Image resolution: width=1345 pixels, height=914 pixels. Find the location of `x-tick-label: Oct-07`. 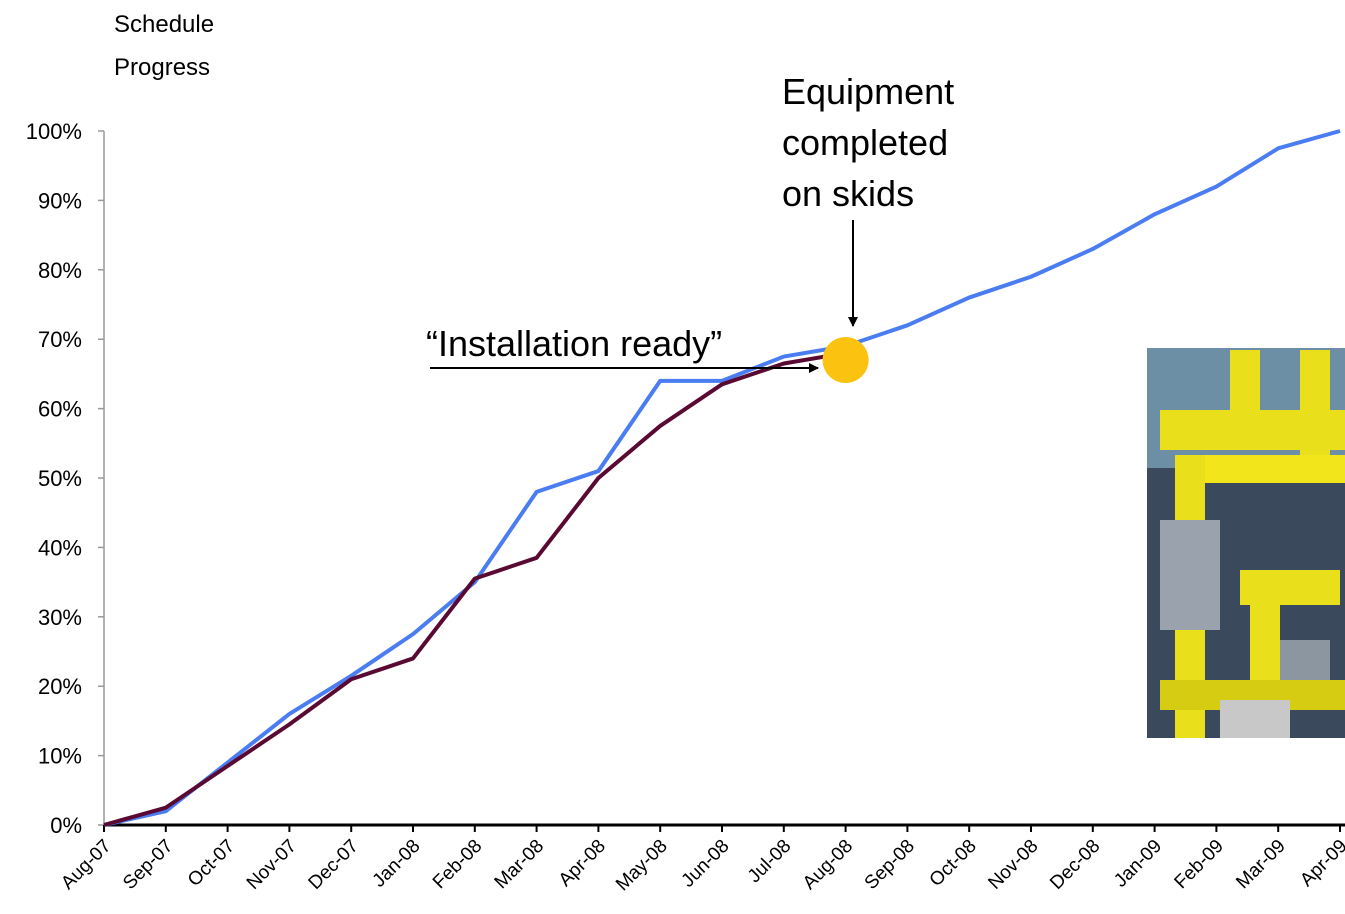

x-tick-label: Oct-07 is located at coordinates (211, 863).